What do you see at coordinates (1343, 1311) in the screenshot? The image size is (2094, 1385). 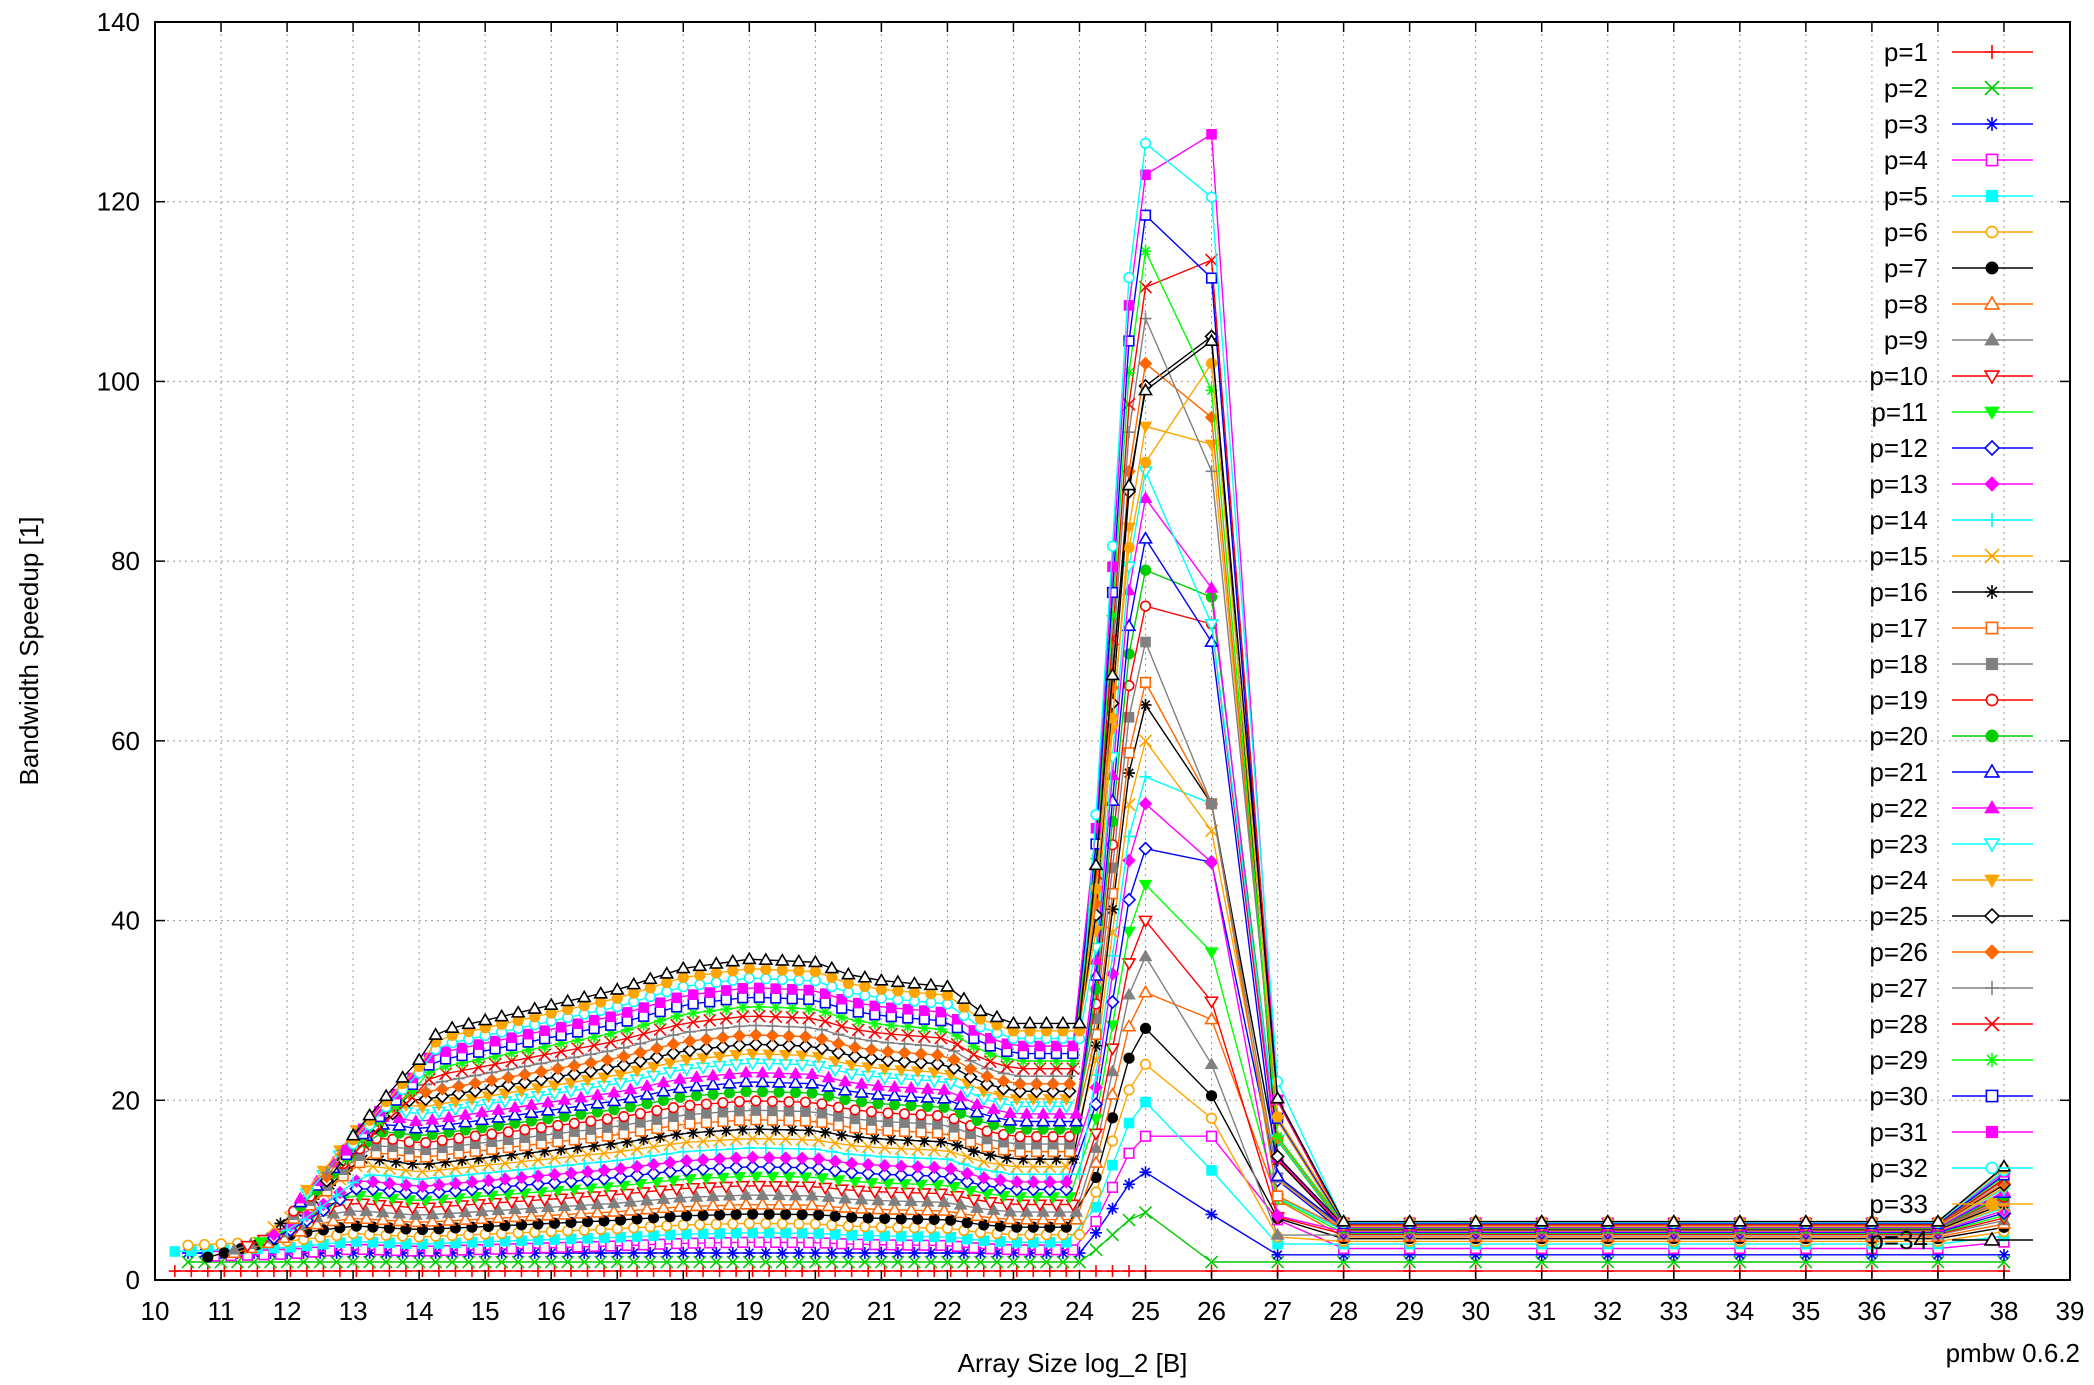 I see `x-tick-label: 28` at bounding box center [1343, 1311].